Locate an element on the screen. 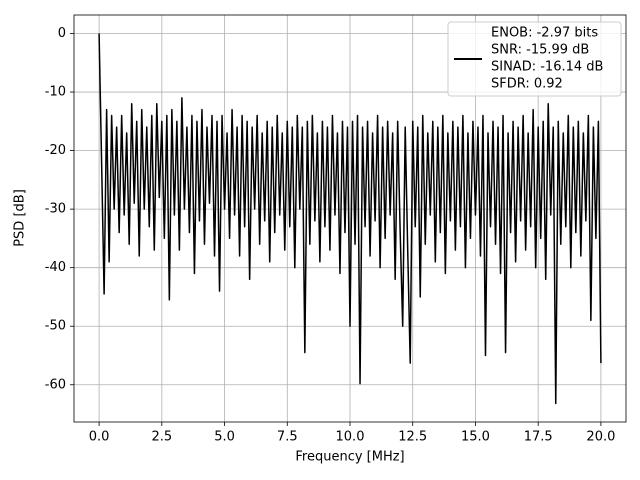 The image size is (640, 480). x-tick-label: 5.0 is located at coordinates (224, 437).